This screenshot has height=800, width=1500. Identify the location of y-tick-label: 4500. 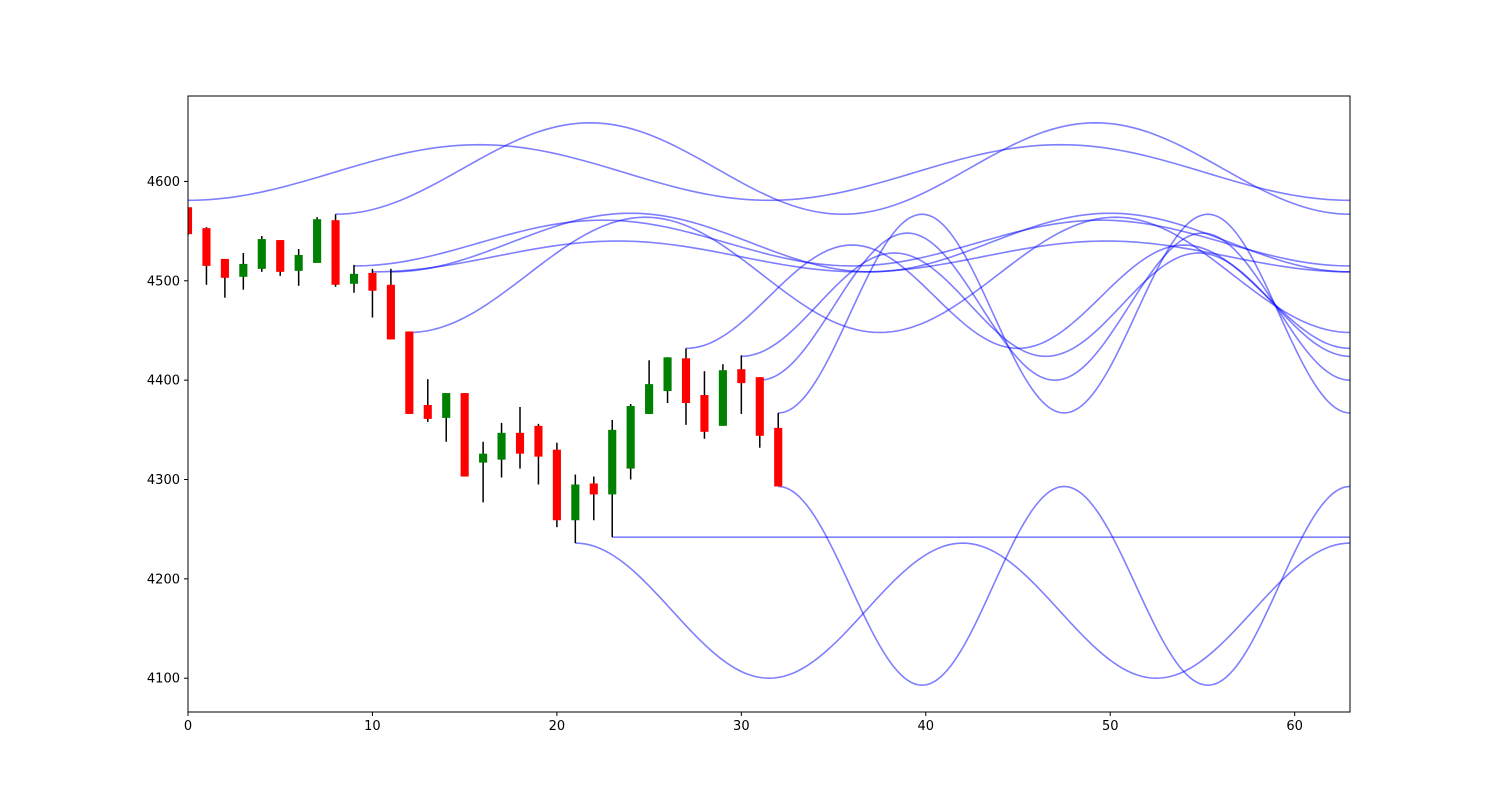
(163, 281).